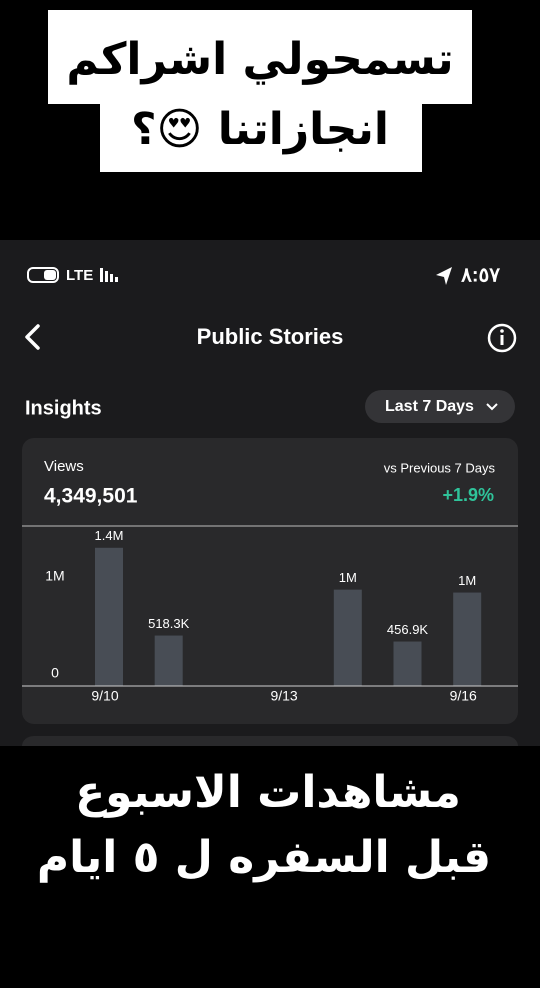 This screenshot has height=988, width=540. Describe the element at coordinates (502, 338) in the screenshot. I see `info-button` at that location.